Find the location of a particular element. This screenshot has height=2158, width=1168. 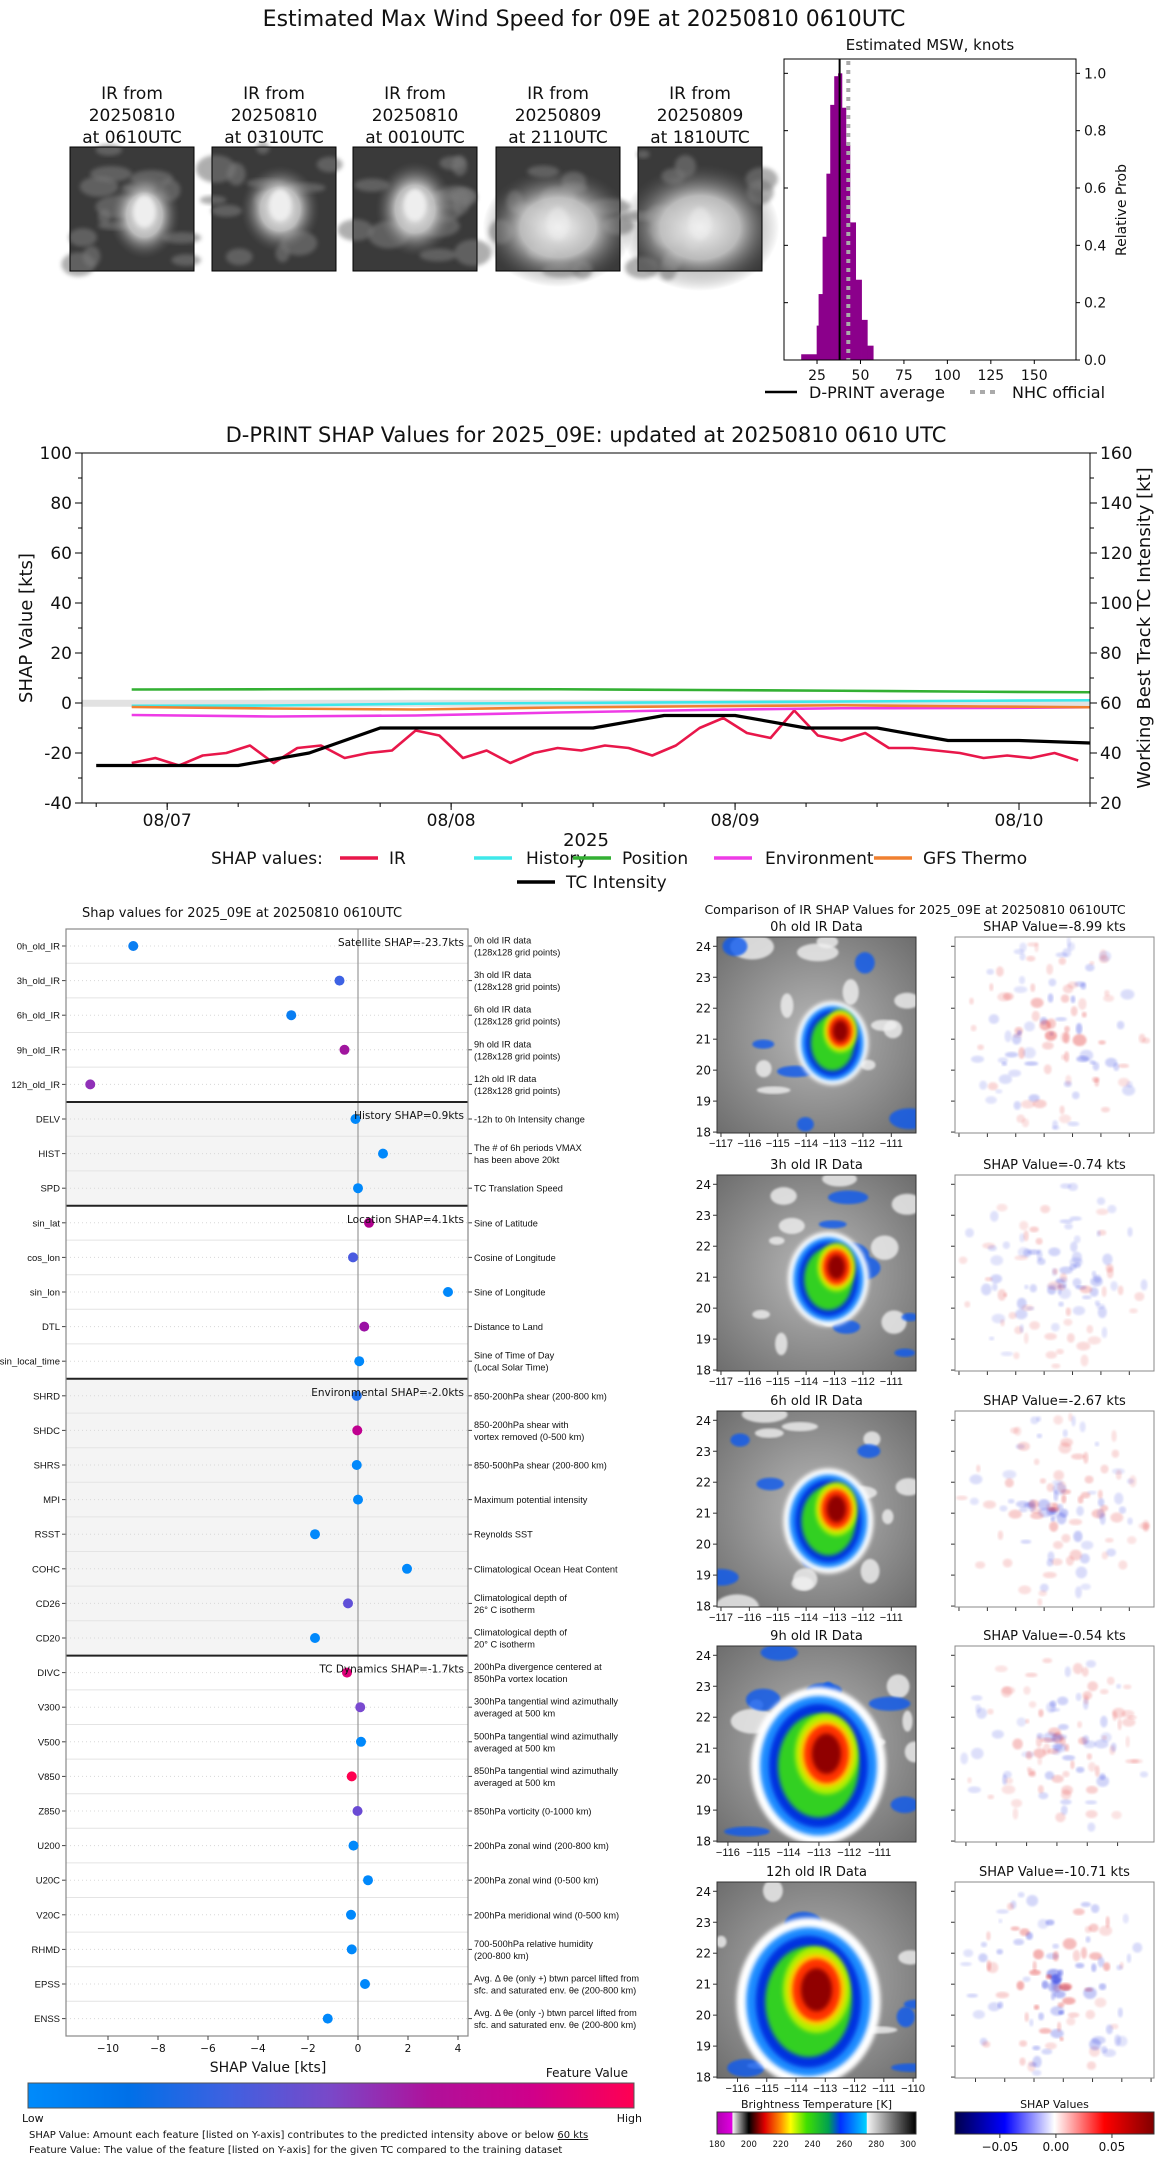

thumbnail-caption: 20250810 is located at coordinates (415, 116).